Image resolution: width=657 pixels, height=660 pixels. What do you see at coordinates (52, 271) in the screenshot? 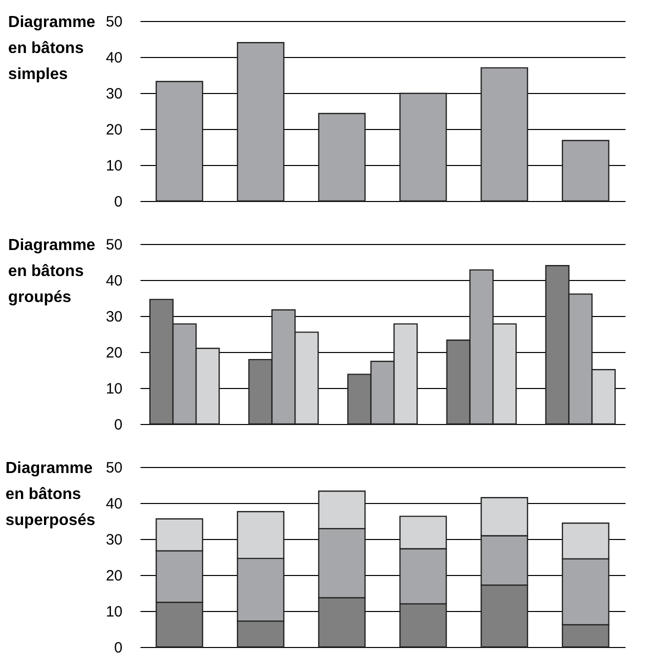
I see `text: Diagramme en bâtons groupés` at bounding box center [52, 271].